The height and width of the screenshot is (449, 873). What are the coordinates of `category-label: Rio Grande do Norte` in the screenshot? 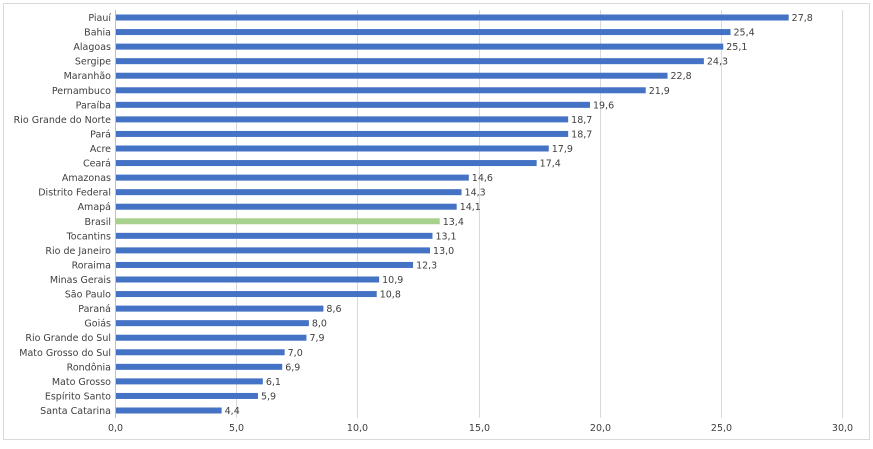 It's located at (62, 120).